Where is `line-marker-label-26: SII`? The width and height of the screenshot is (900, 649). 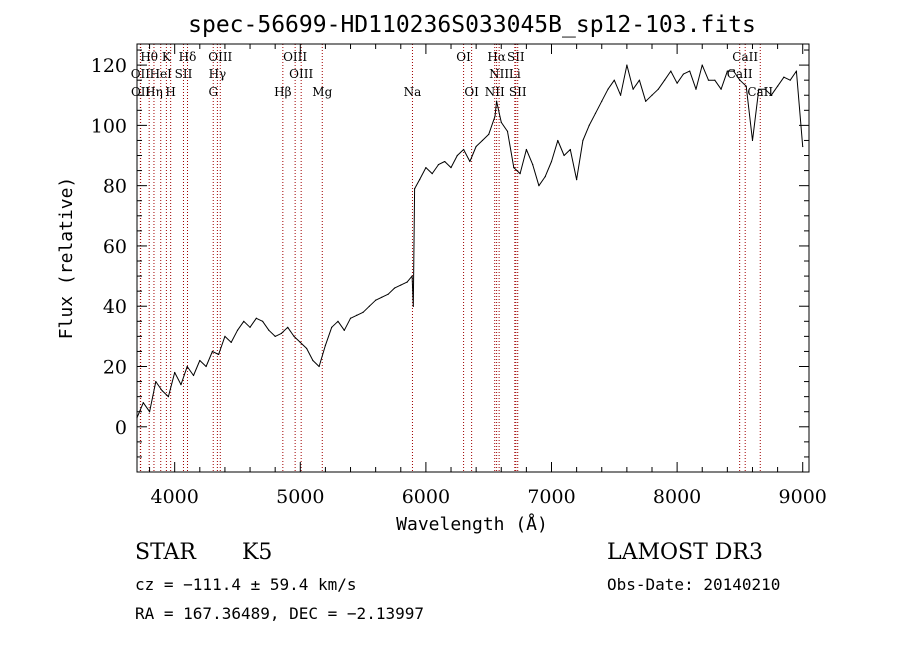
line-marker-label-26: SII is located at coordinates (518, 92).